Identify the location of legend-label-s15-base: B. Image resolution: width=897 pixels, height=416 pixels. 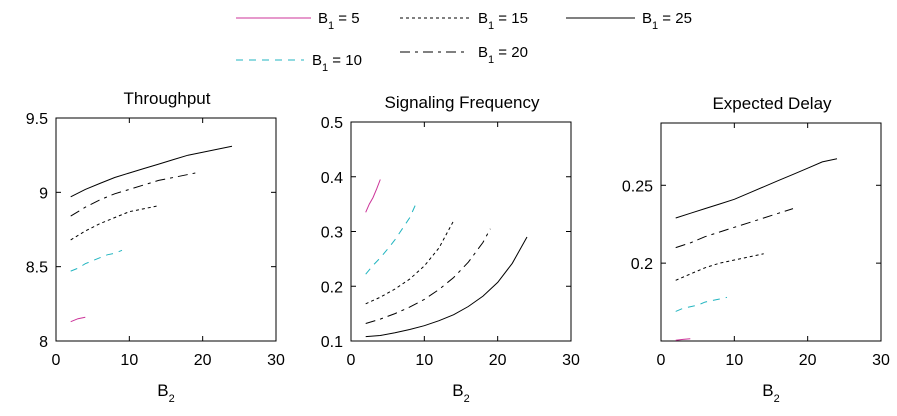
(483, 18).